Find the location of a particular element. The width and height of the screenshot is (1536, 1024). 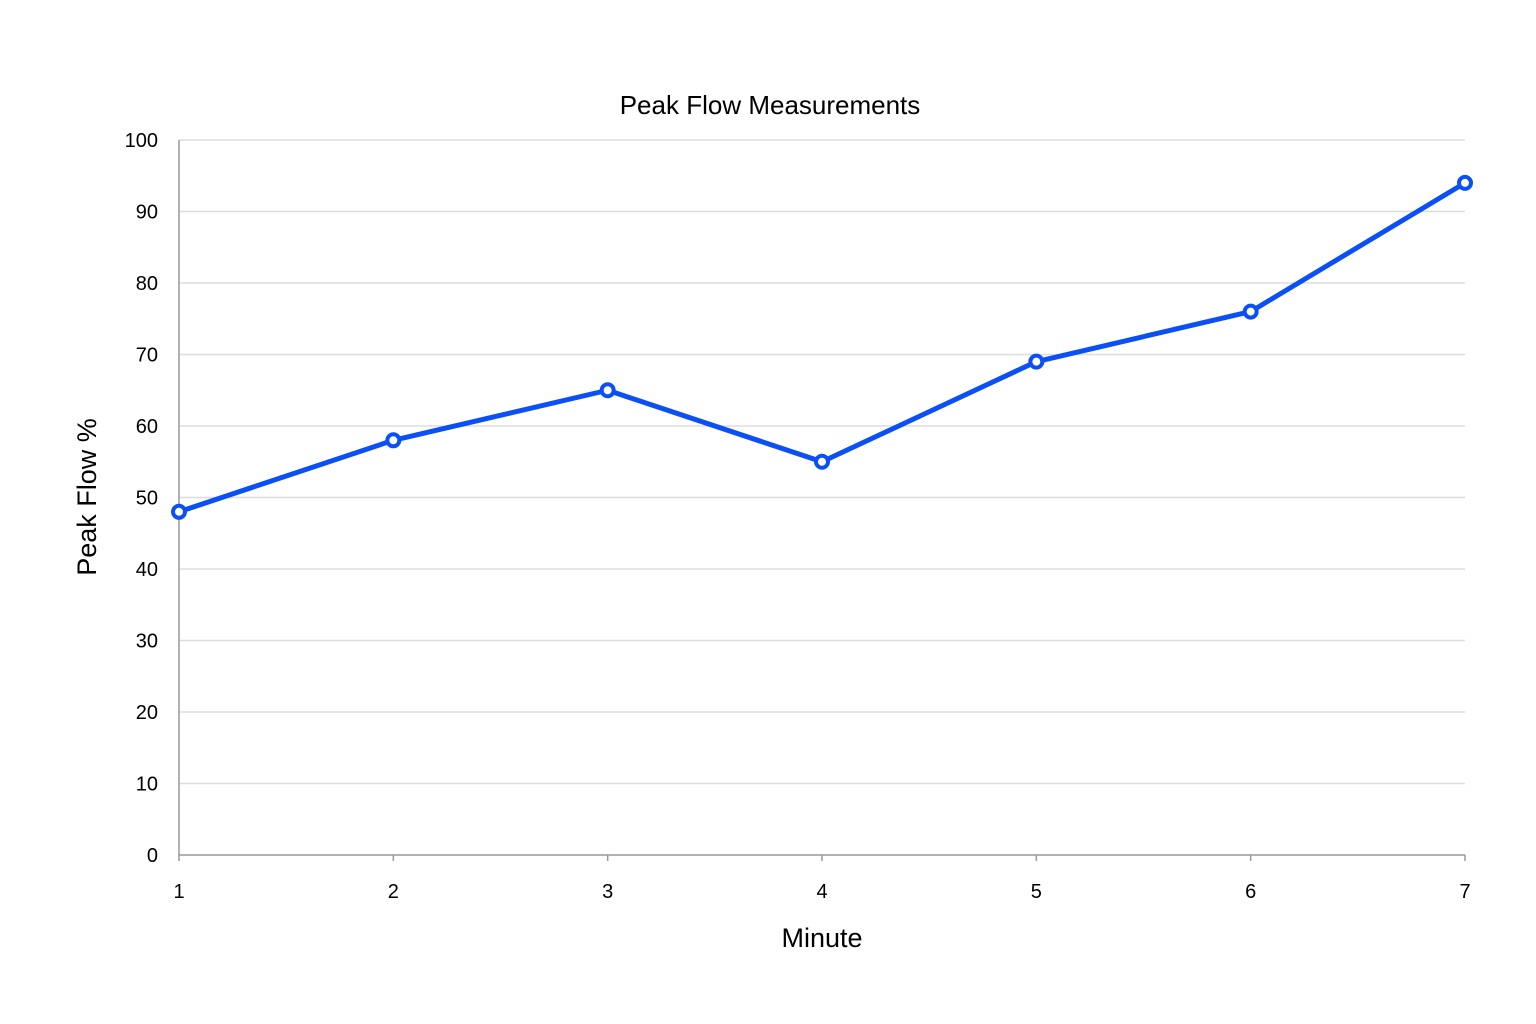

y-tick-label: 50 is located at coordinates (147, 499).